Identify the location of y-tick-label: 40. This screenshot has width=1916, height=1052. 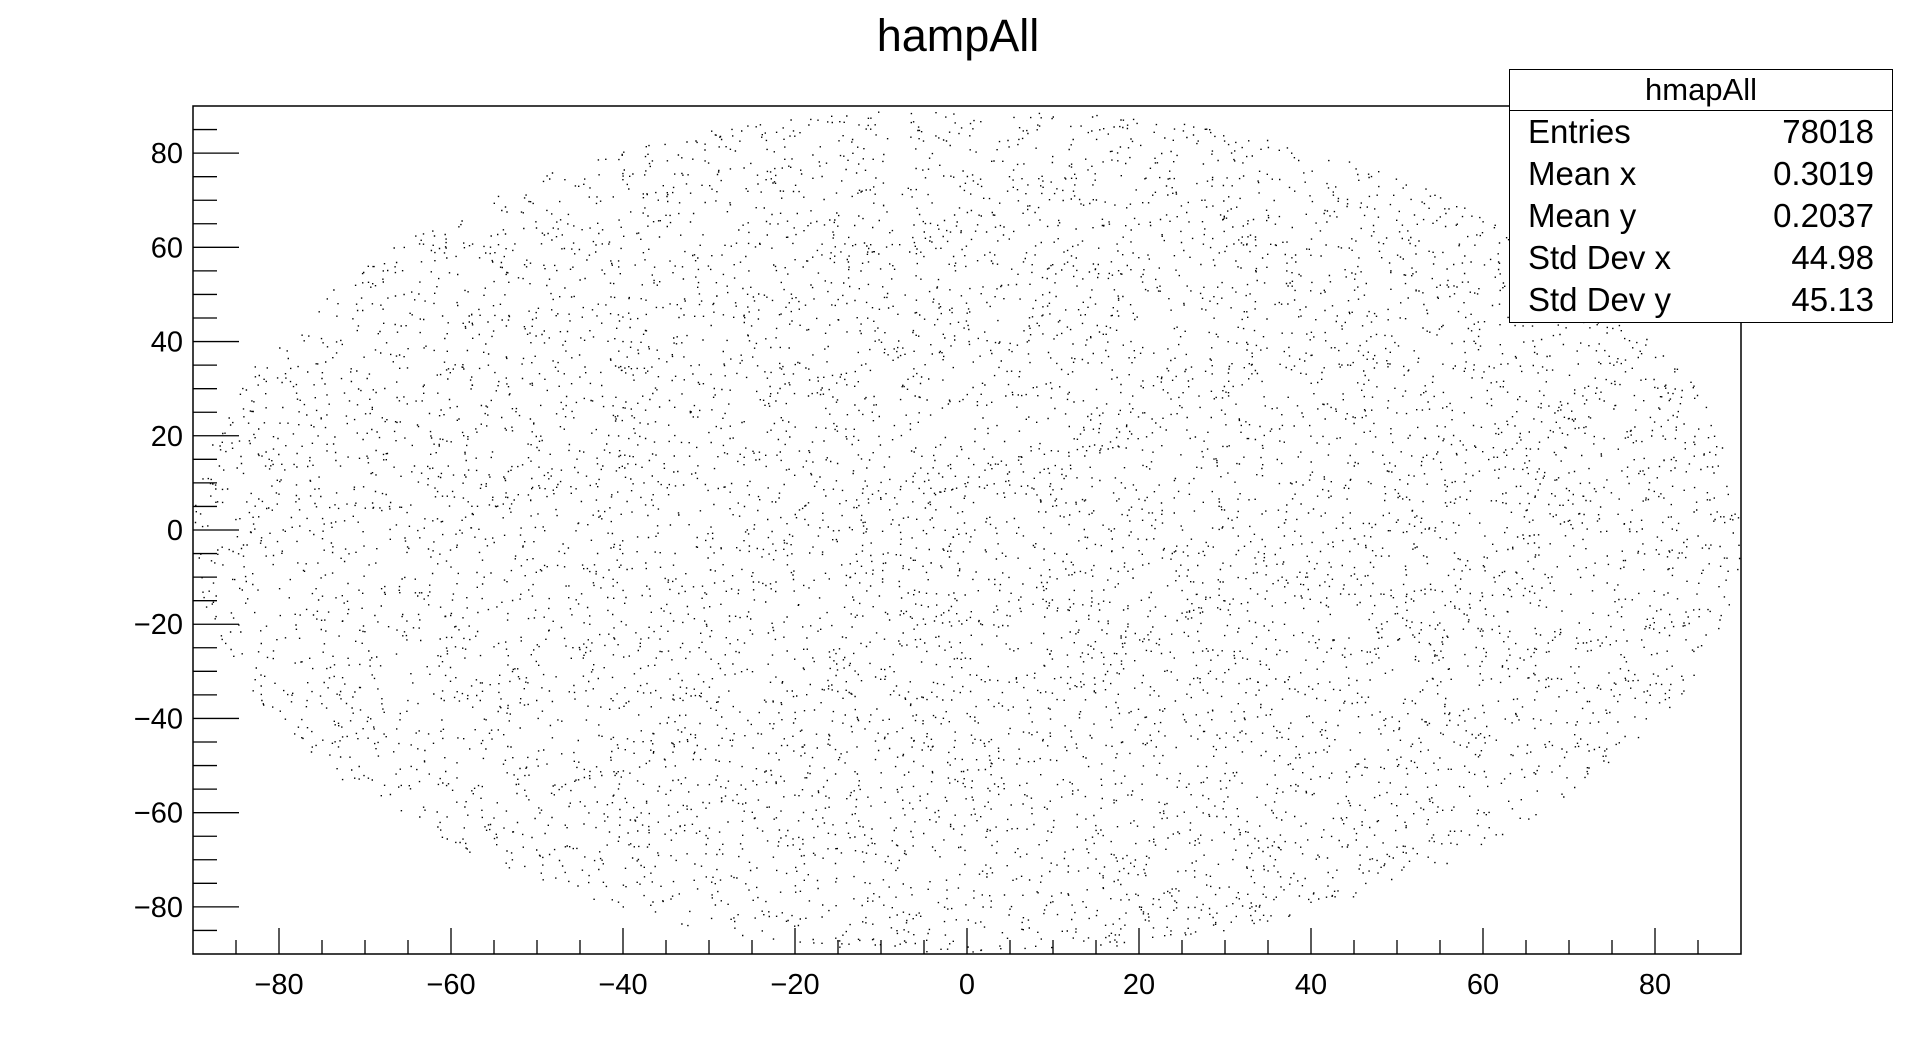
(167, 343).